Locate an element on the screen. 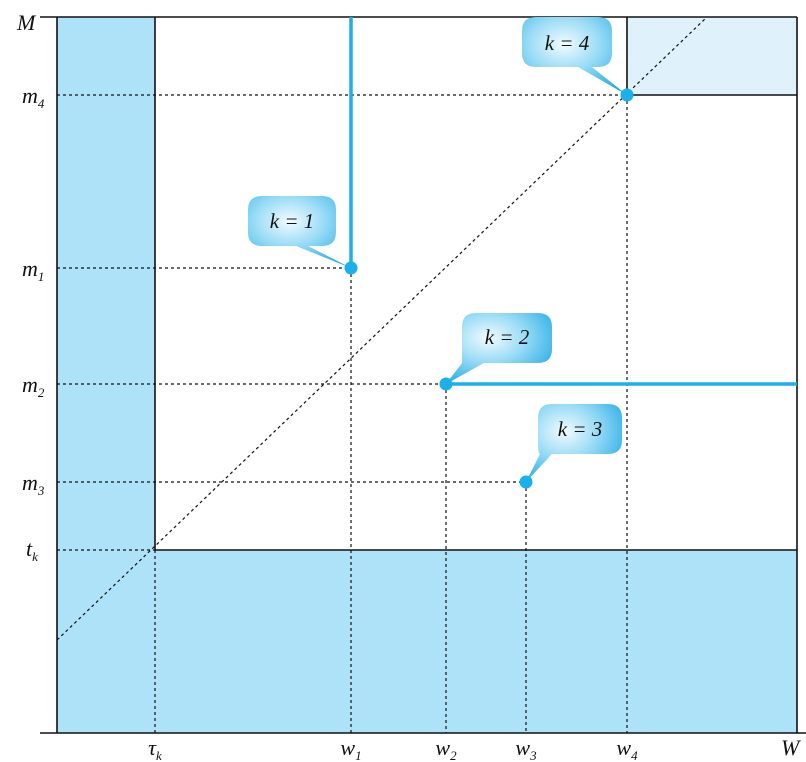 Image resolution: width=806 pixels, height=762 pixels. top-right-light-region is located at coordinates (712, 56).